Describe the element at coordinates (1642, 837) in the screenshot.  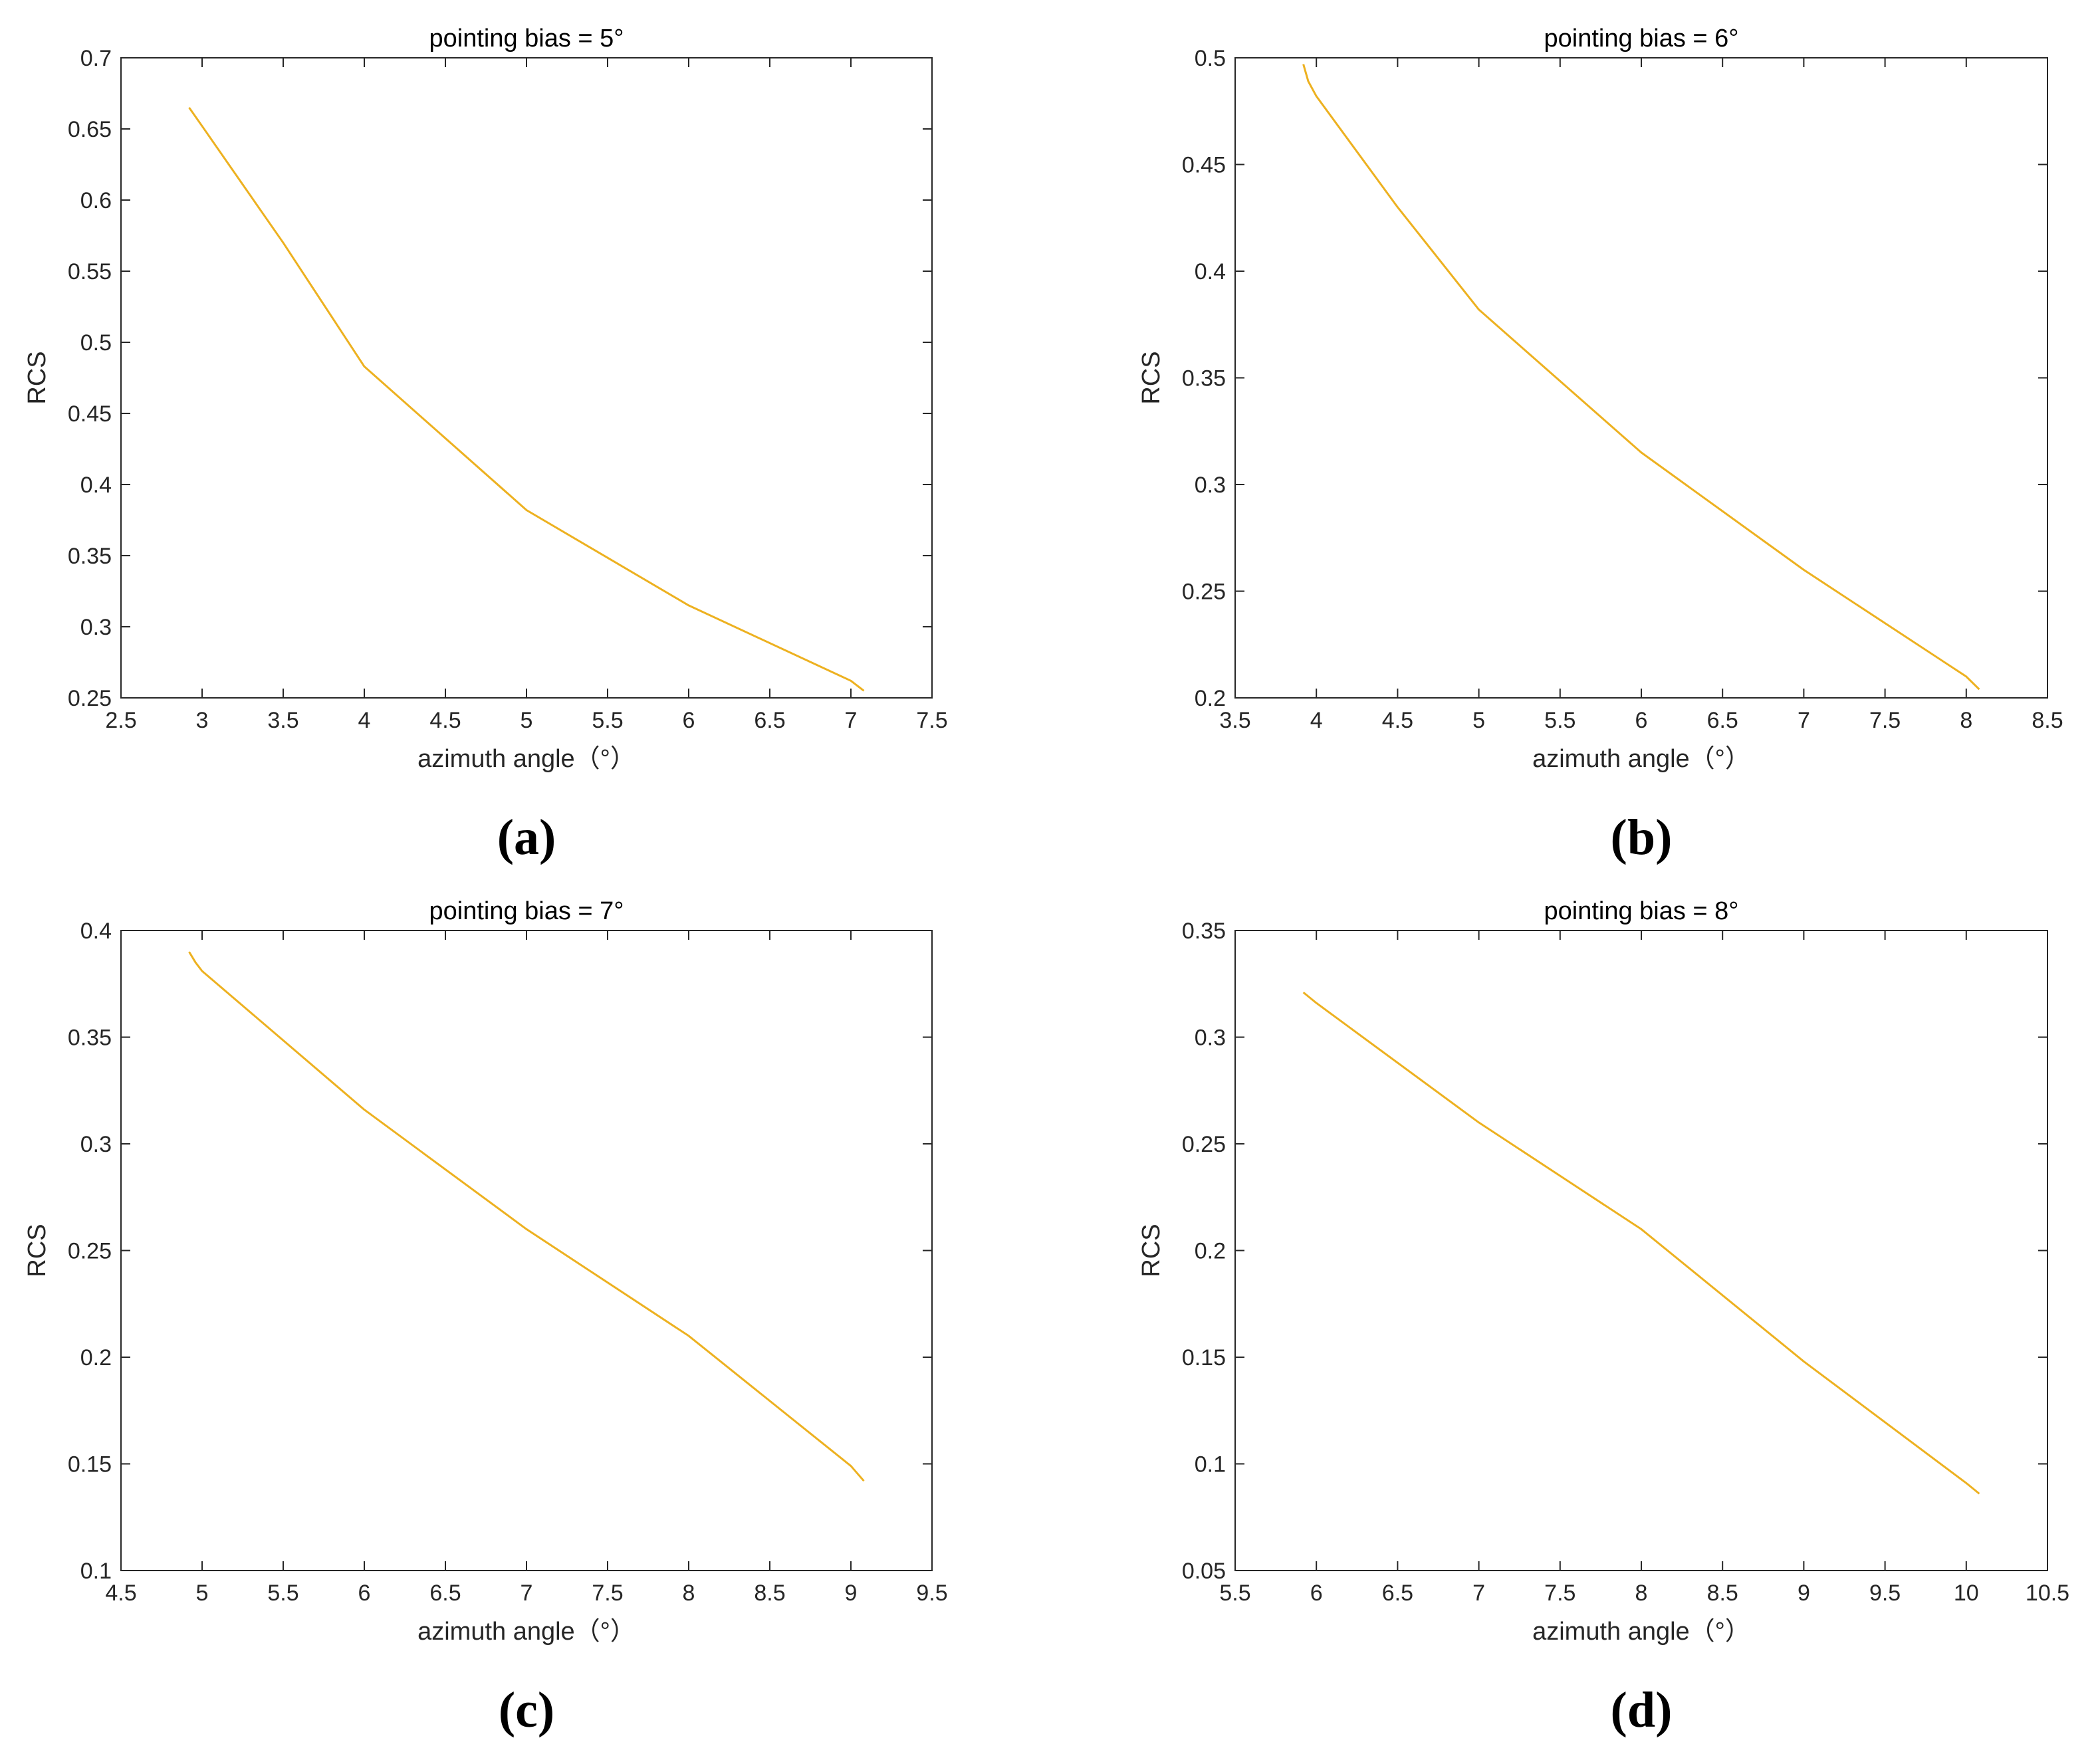
I see `panel-label: (b)` at that location.